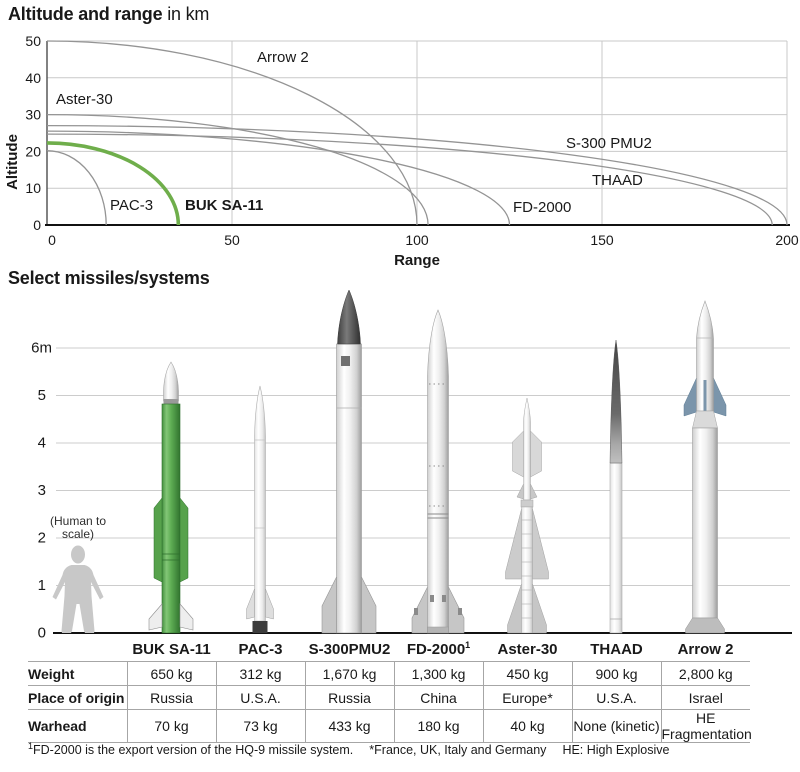  I want to click on spec-cell: Israel, so click(705, 697).